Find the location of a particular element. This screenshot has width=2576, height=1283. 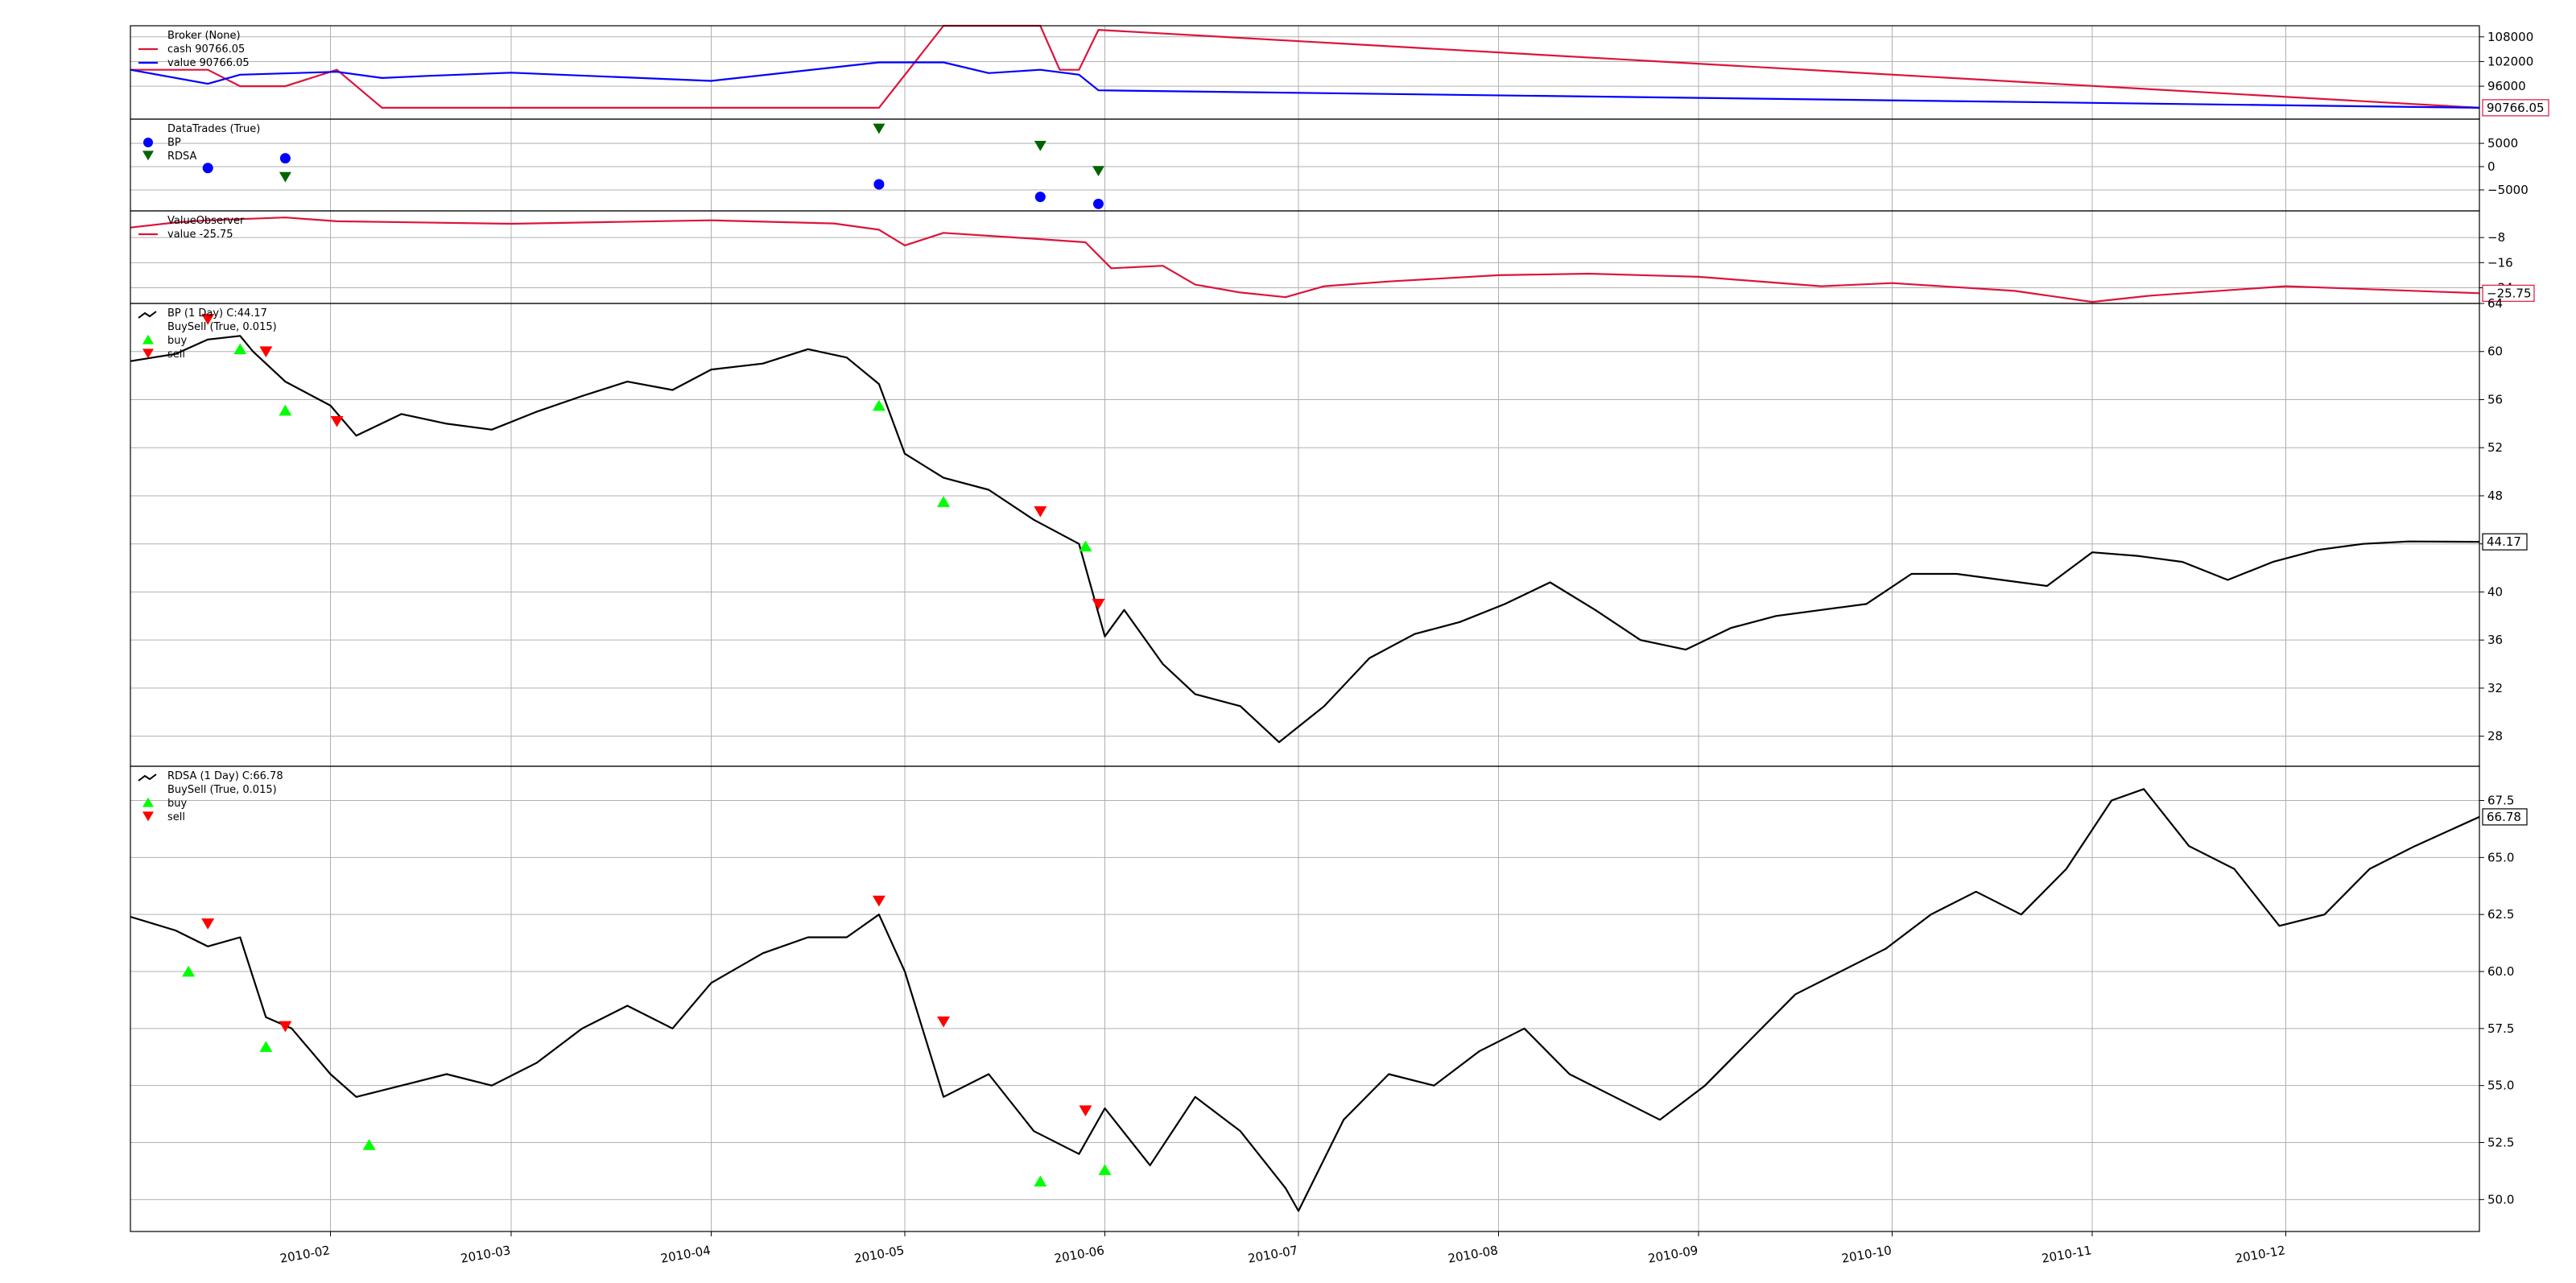

y-tick-label: 102000 is located at coordinates (2510, 61).